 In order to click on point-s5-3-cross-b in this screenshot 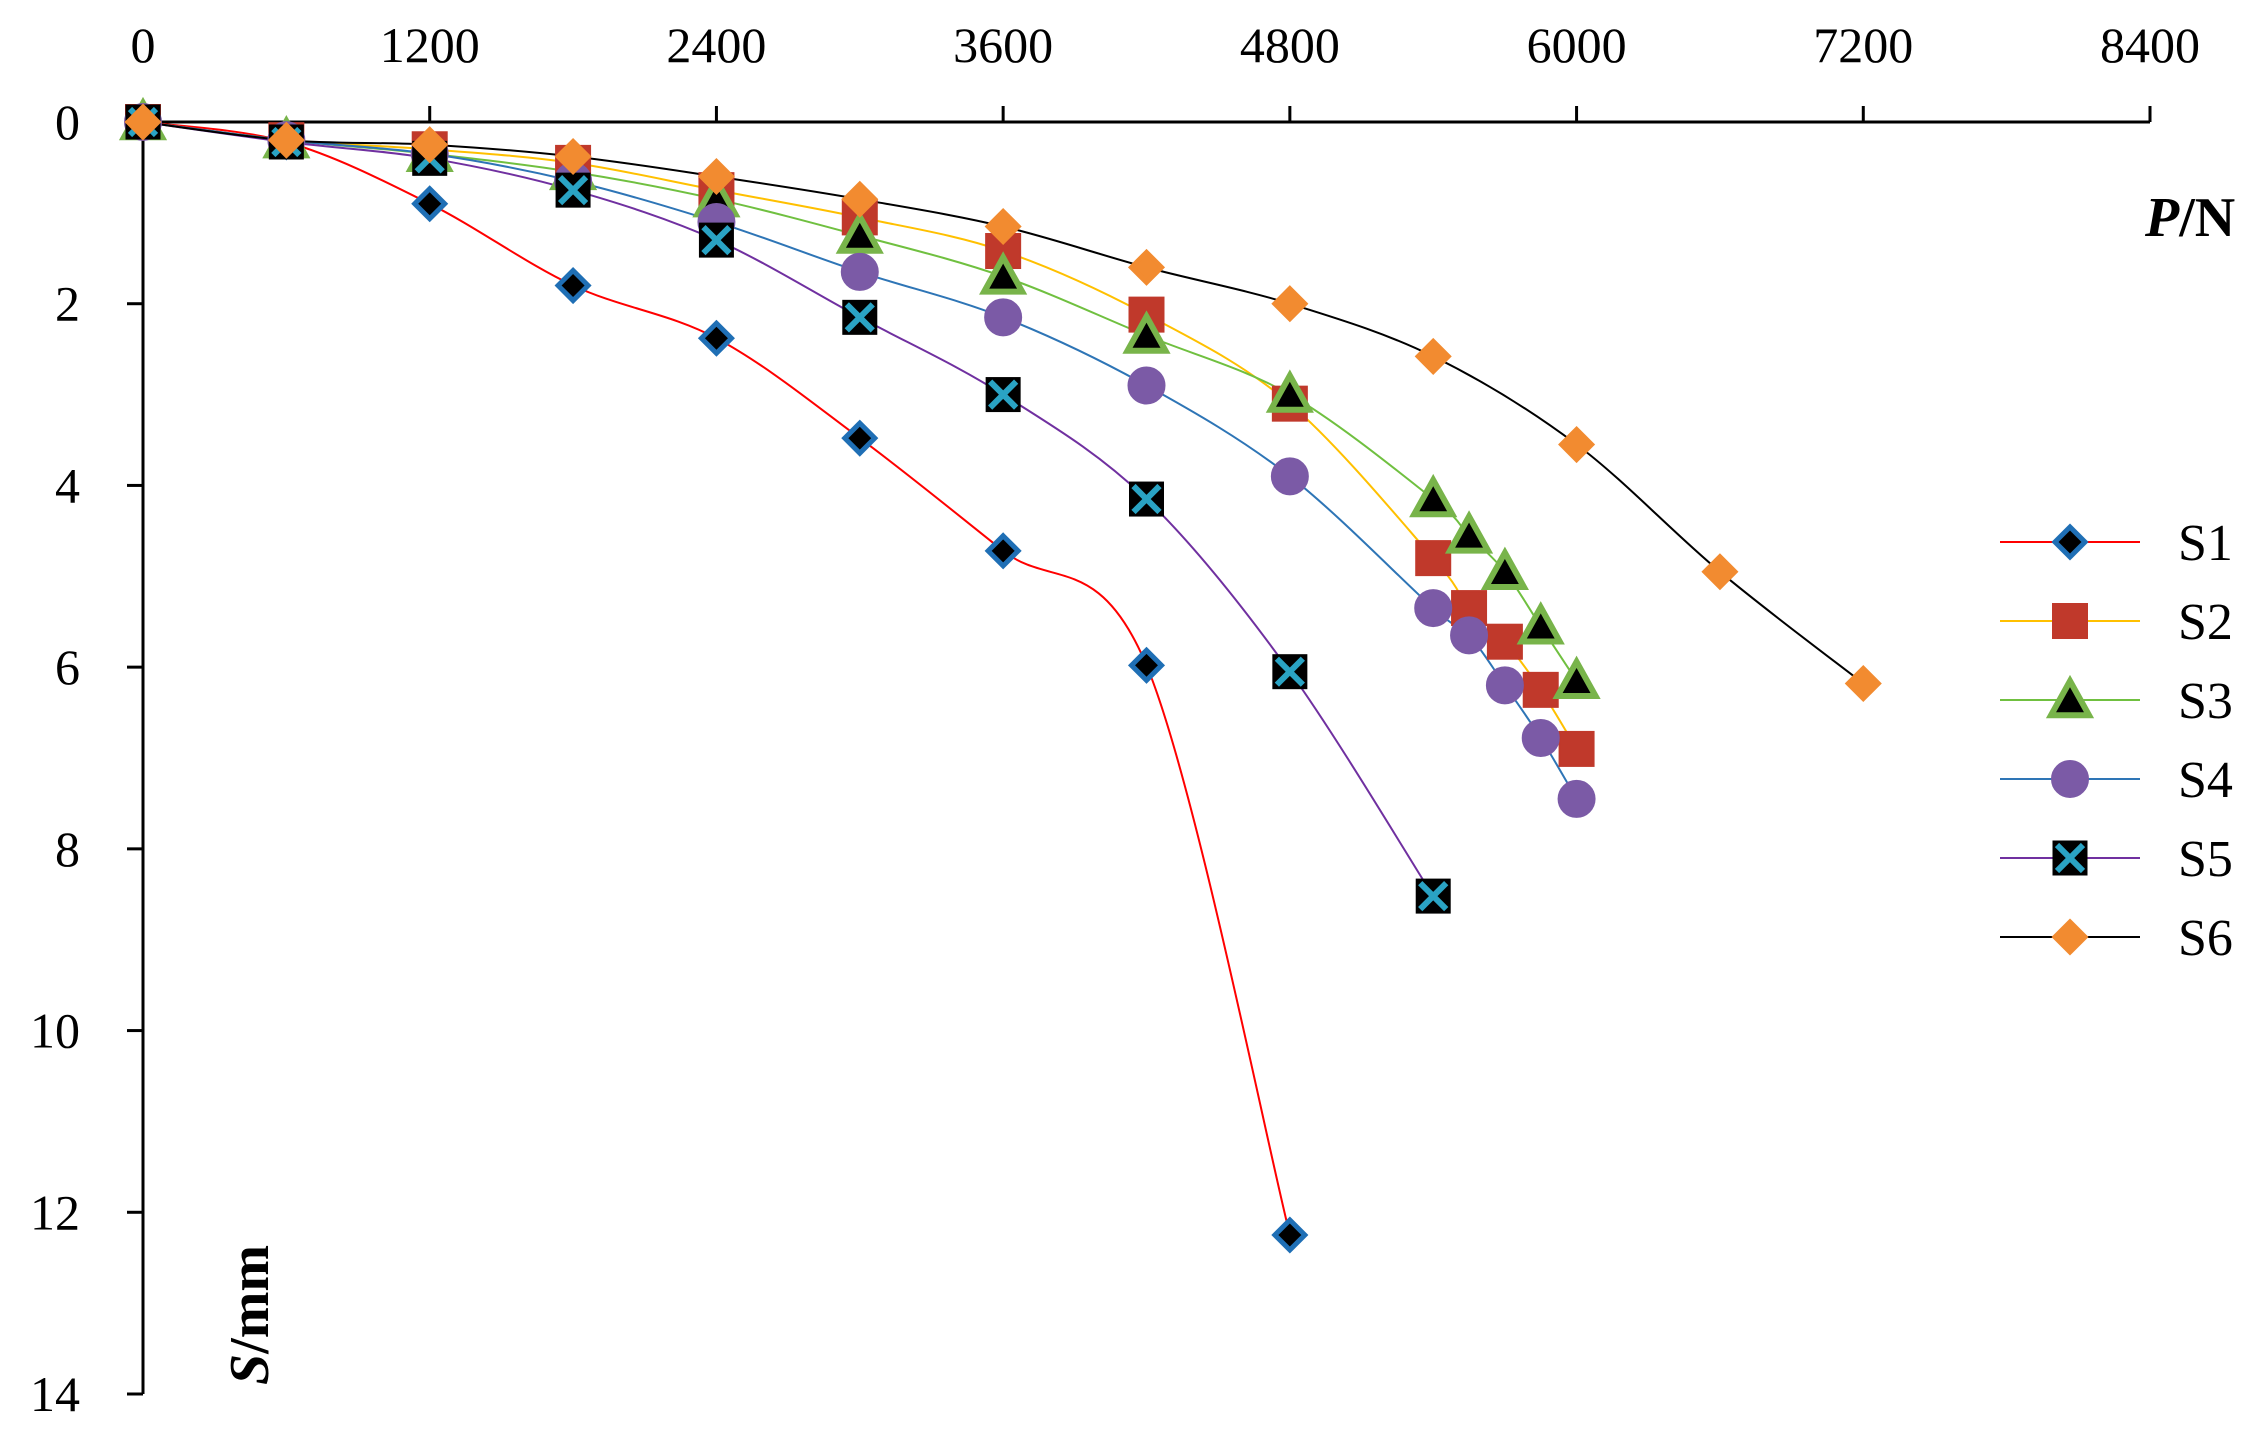, I will do `click(573, 190)`.